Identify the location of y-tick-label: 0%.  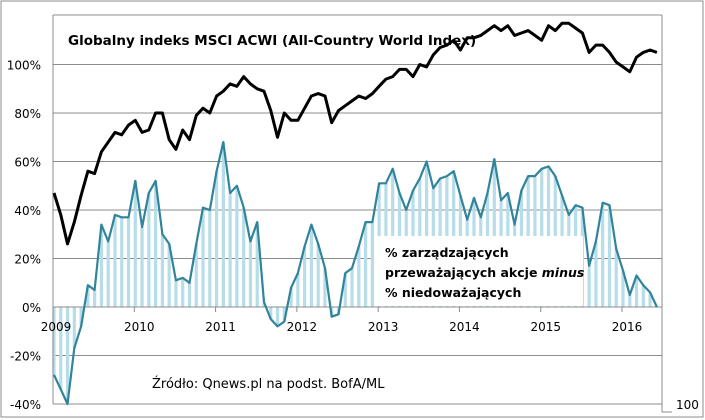
(31, 308).